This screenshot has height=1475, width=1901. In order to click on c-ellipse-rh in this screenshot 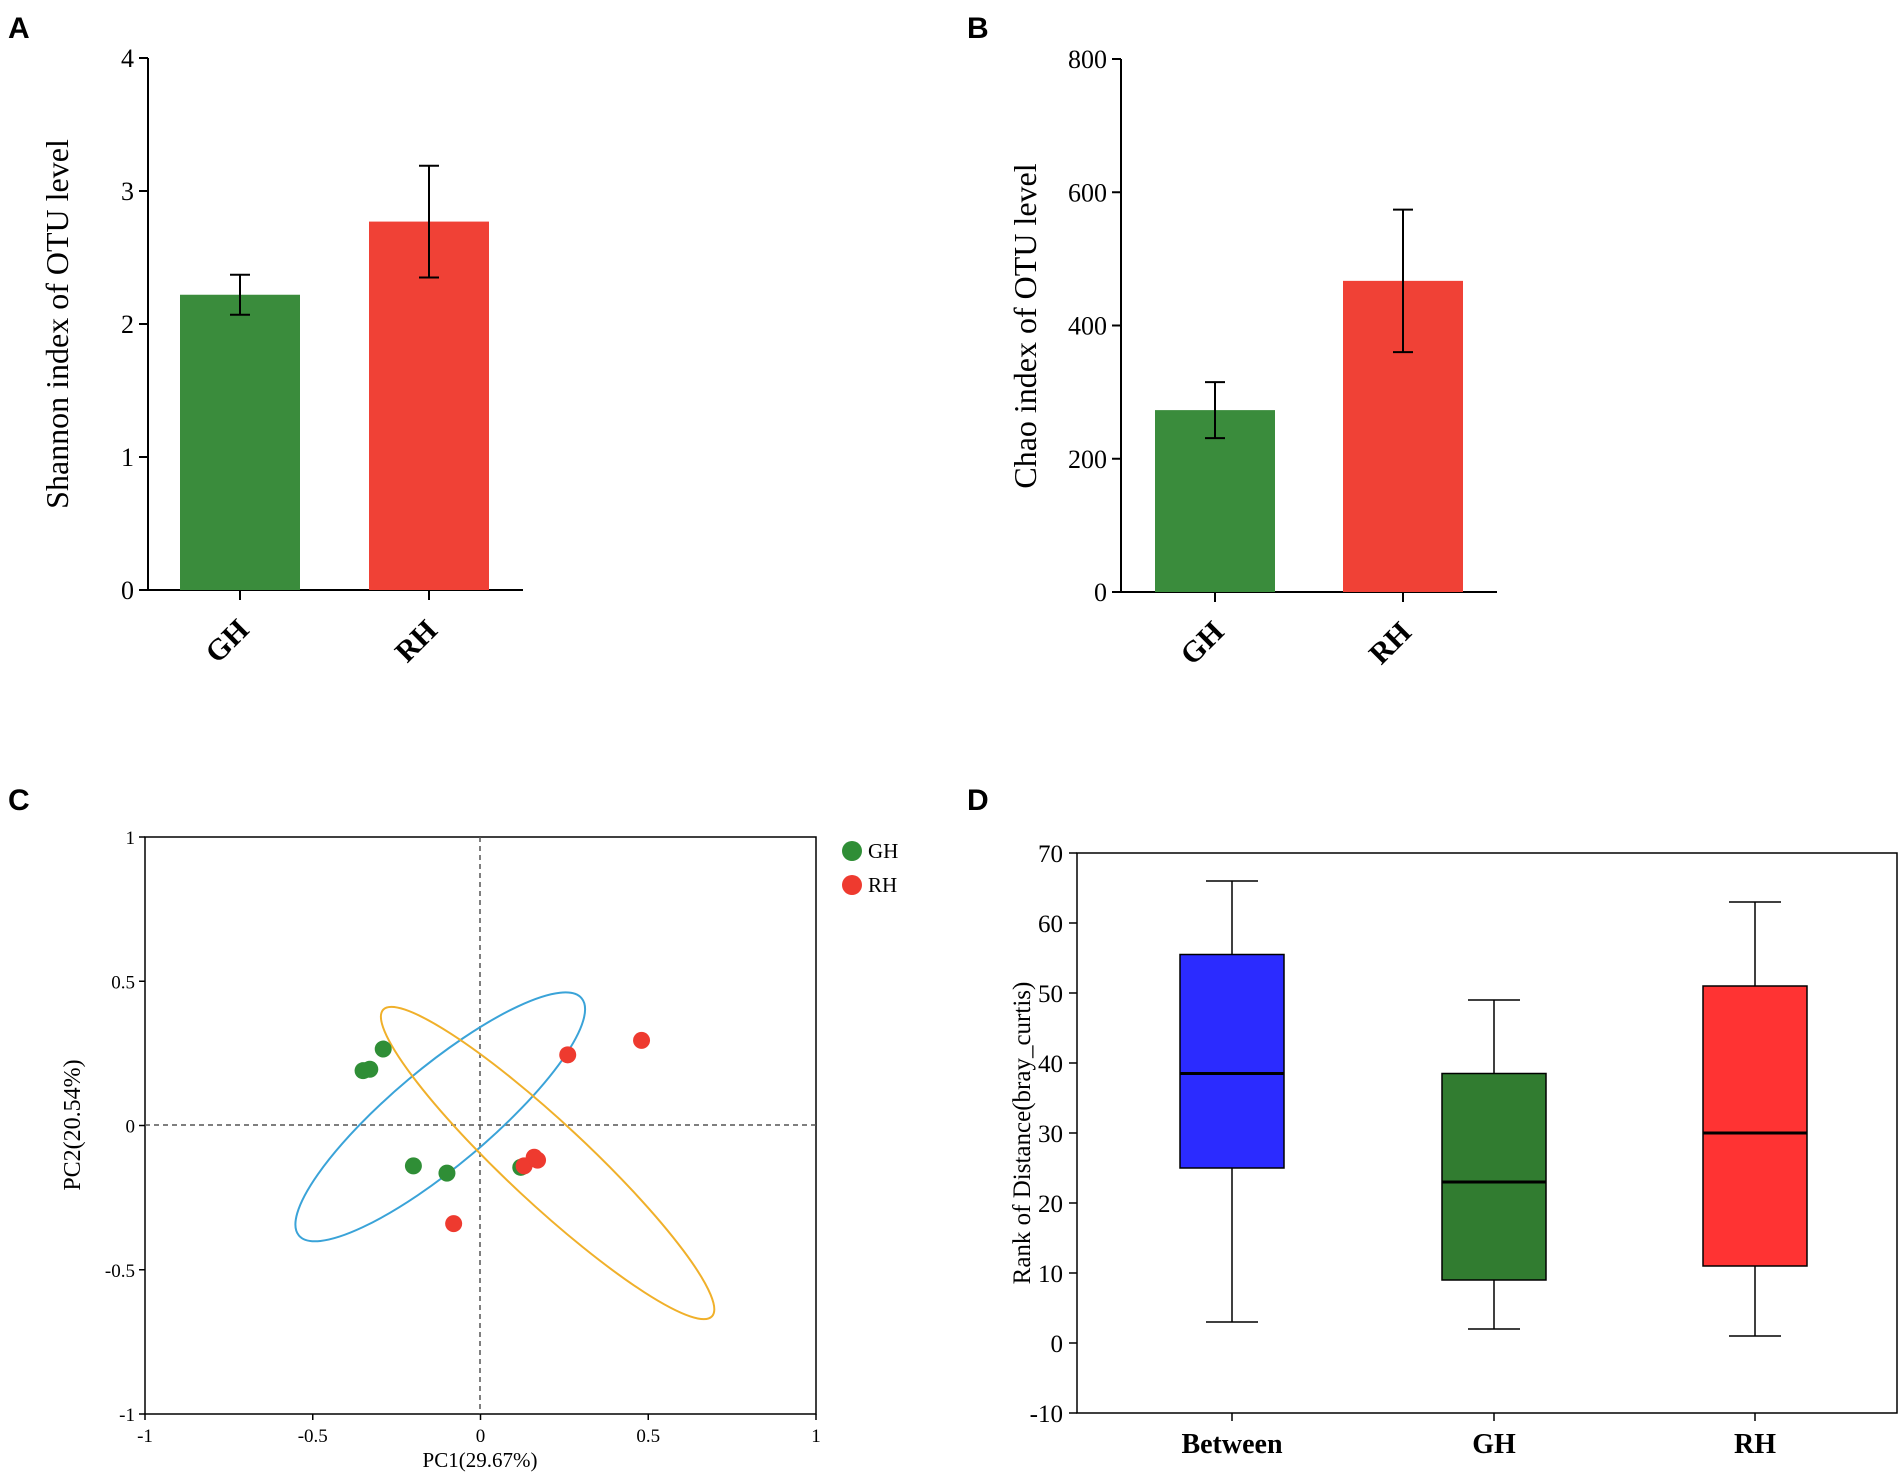, I will do `click(547, 1163)`.